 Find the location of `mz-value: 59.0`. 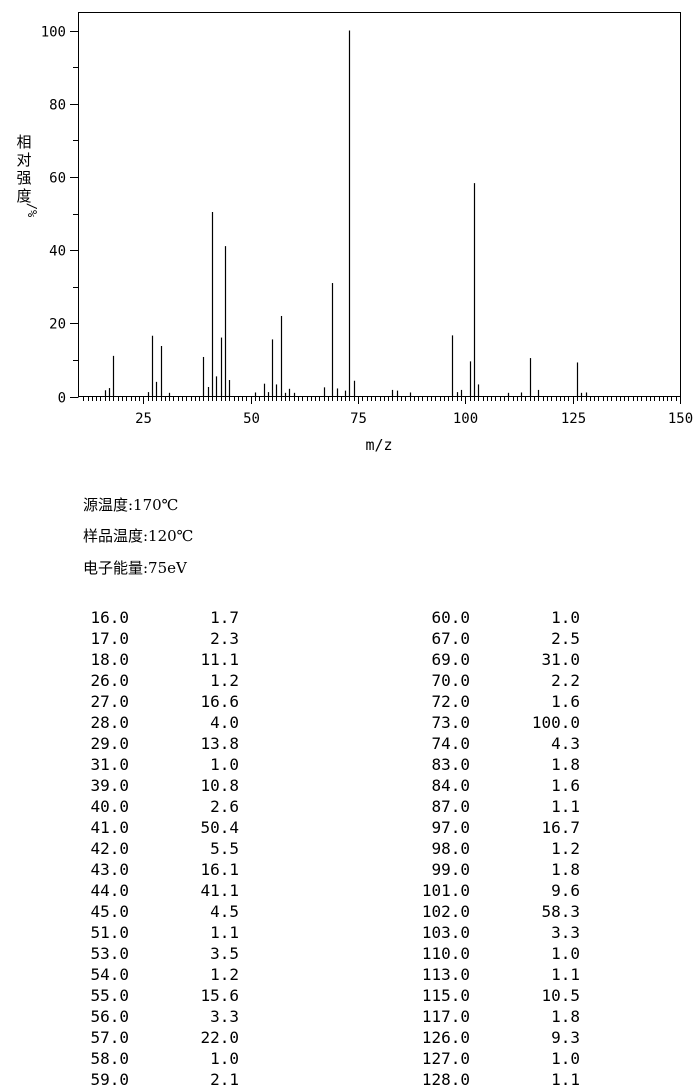

mz-value: 59.0 is located at coordinates (109, 1079).